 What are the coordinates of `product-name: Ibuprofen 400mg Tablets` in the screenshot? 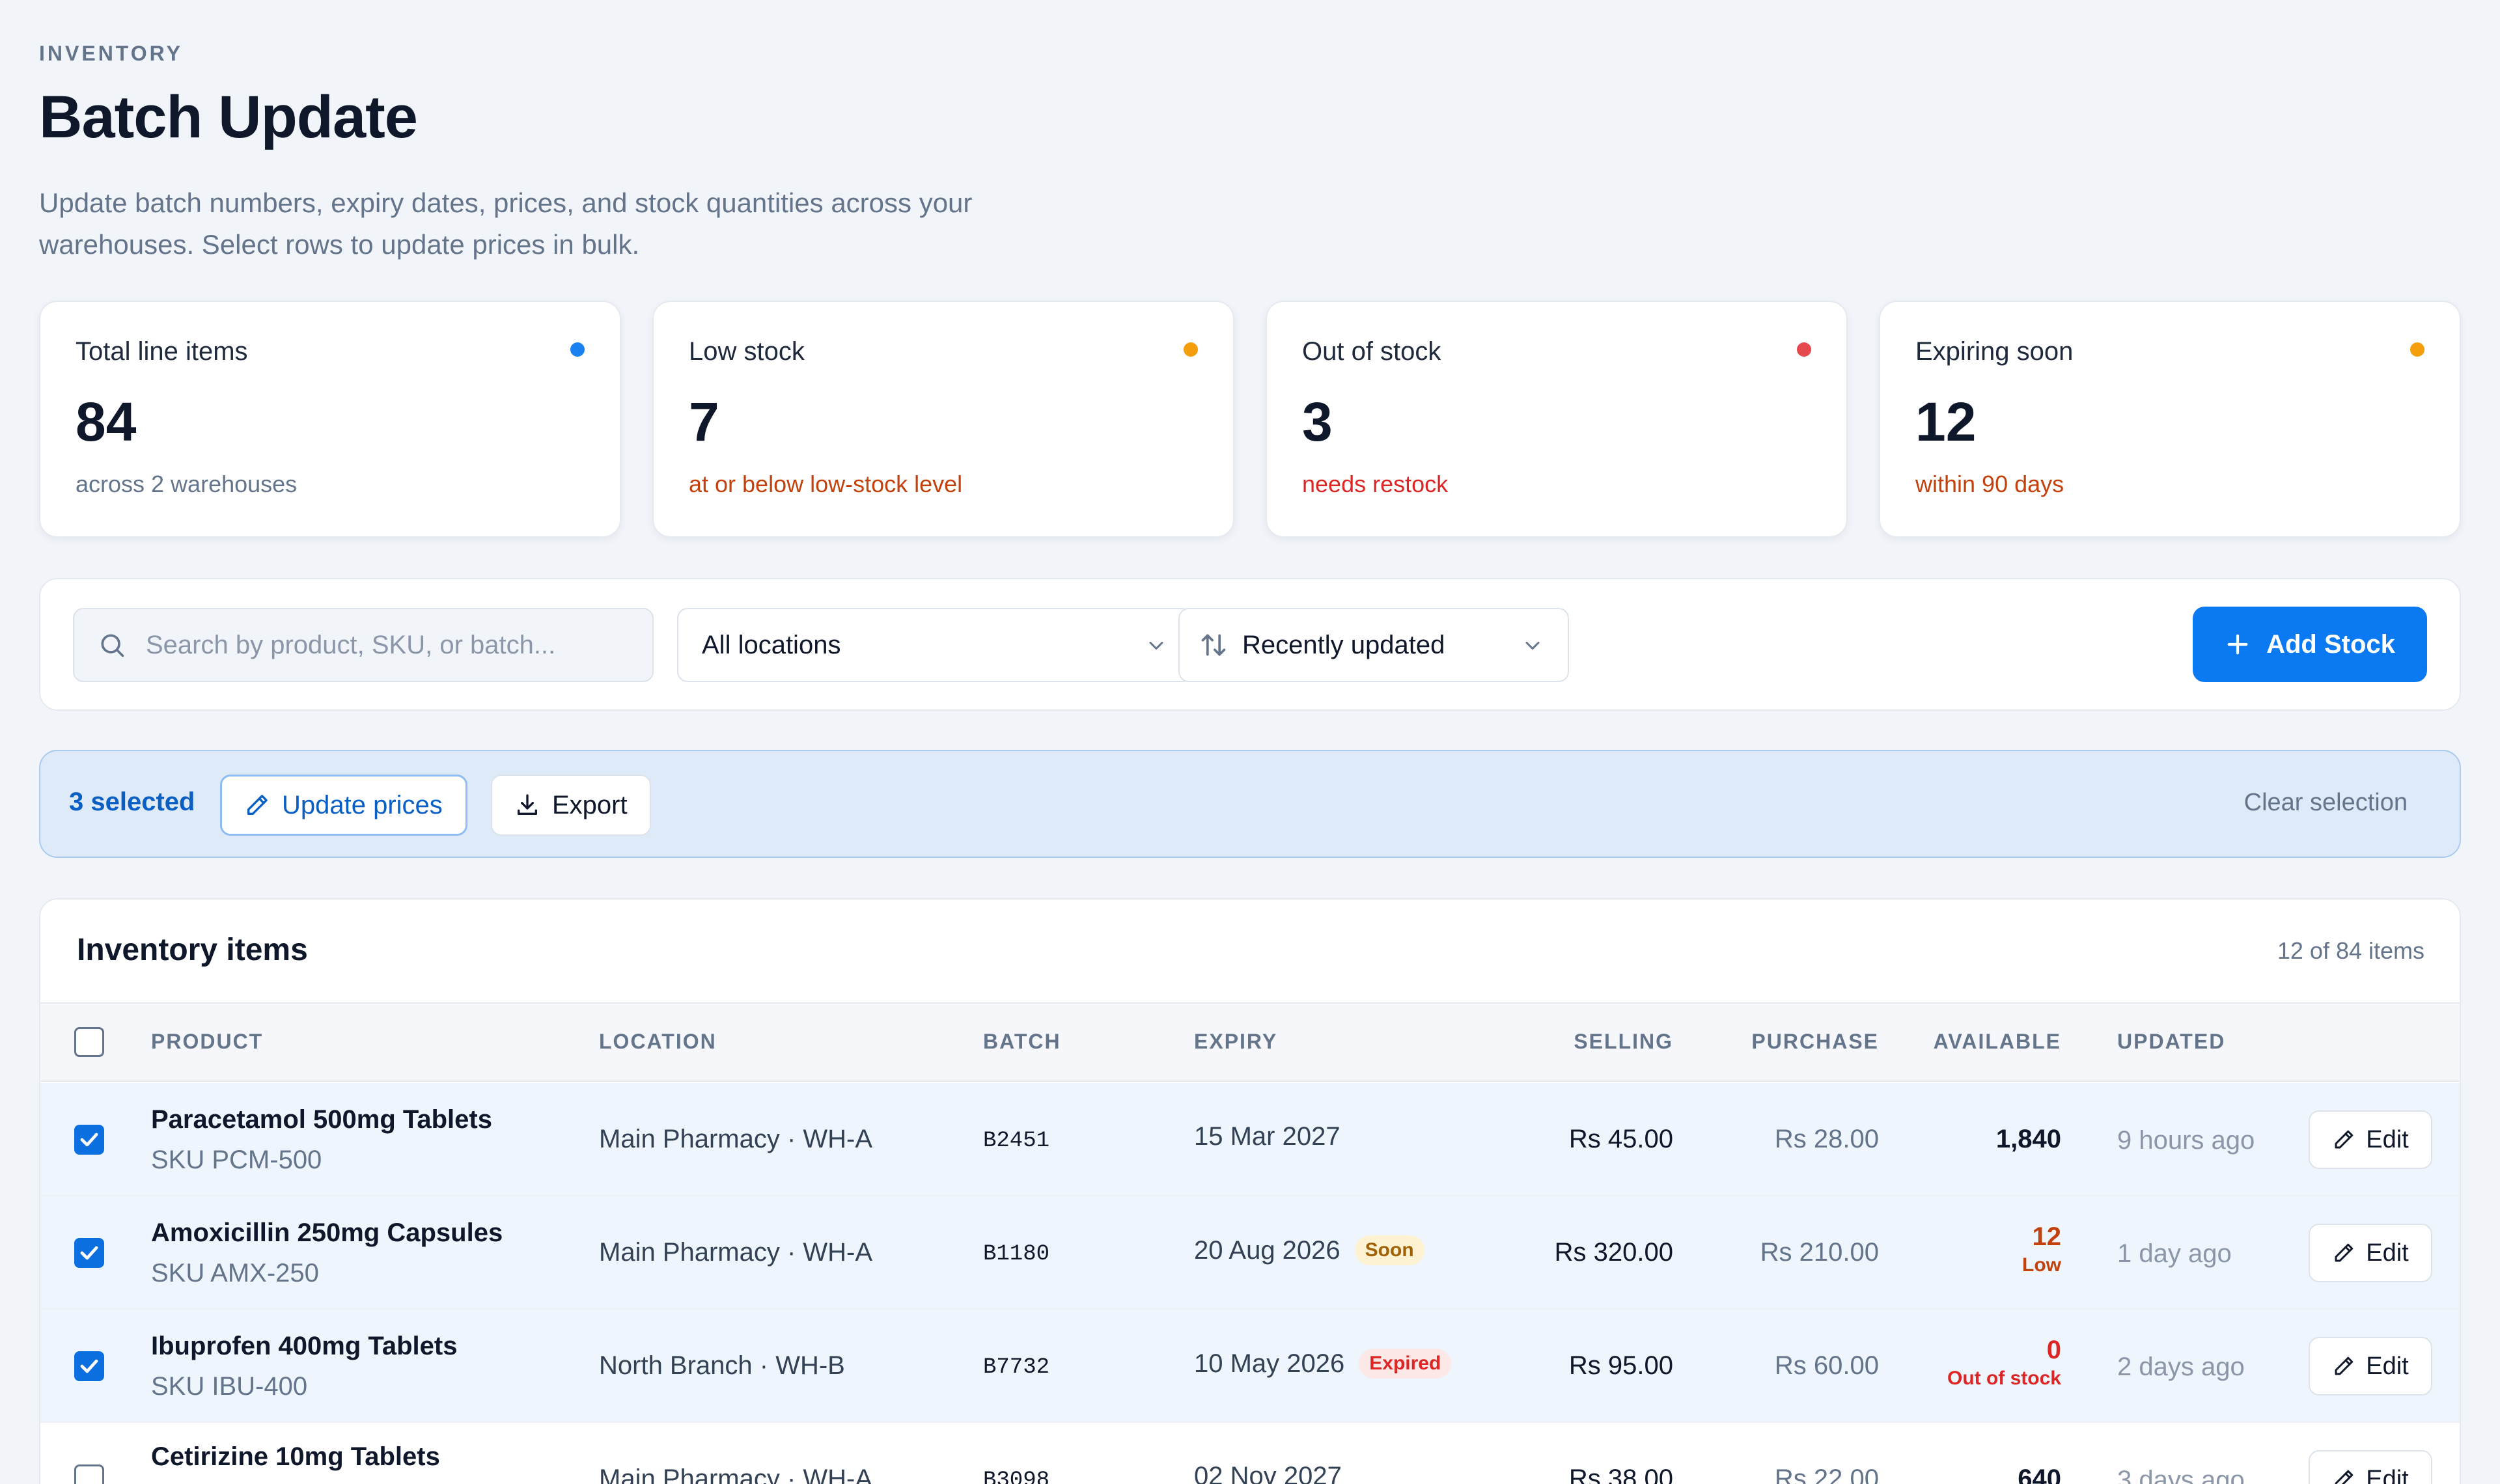 It's located at (304, 1346).